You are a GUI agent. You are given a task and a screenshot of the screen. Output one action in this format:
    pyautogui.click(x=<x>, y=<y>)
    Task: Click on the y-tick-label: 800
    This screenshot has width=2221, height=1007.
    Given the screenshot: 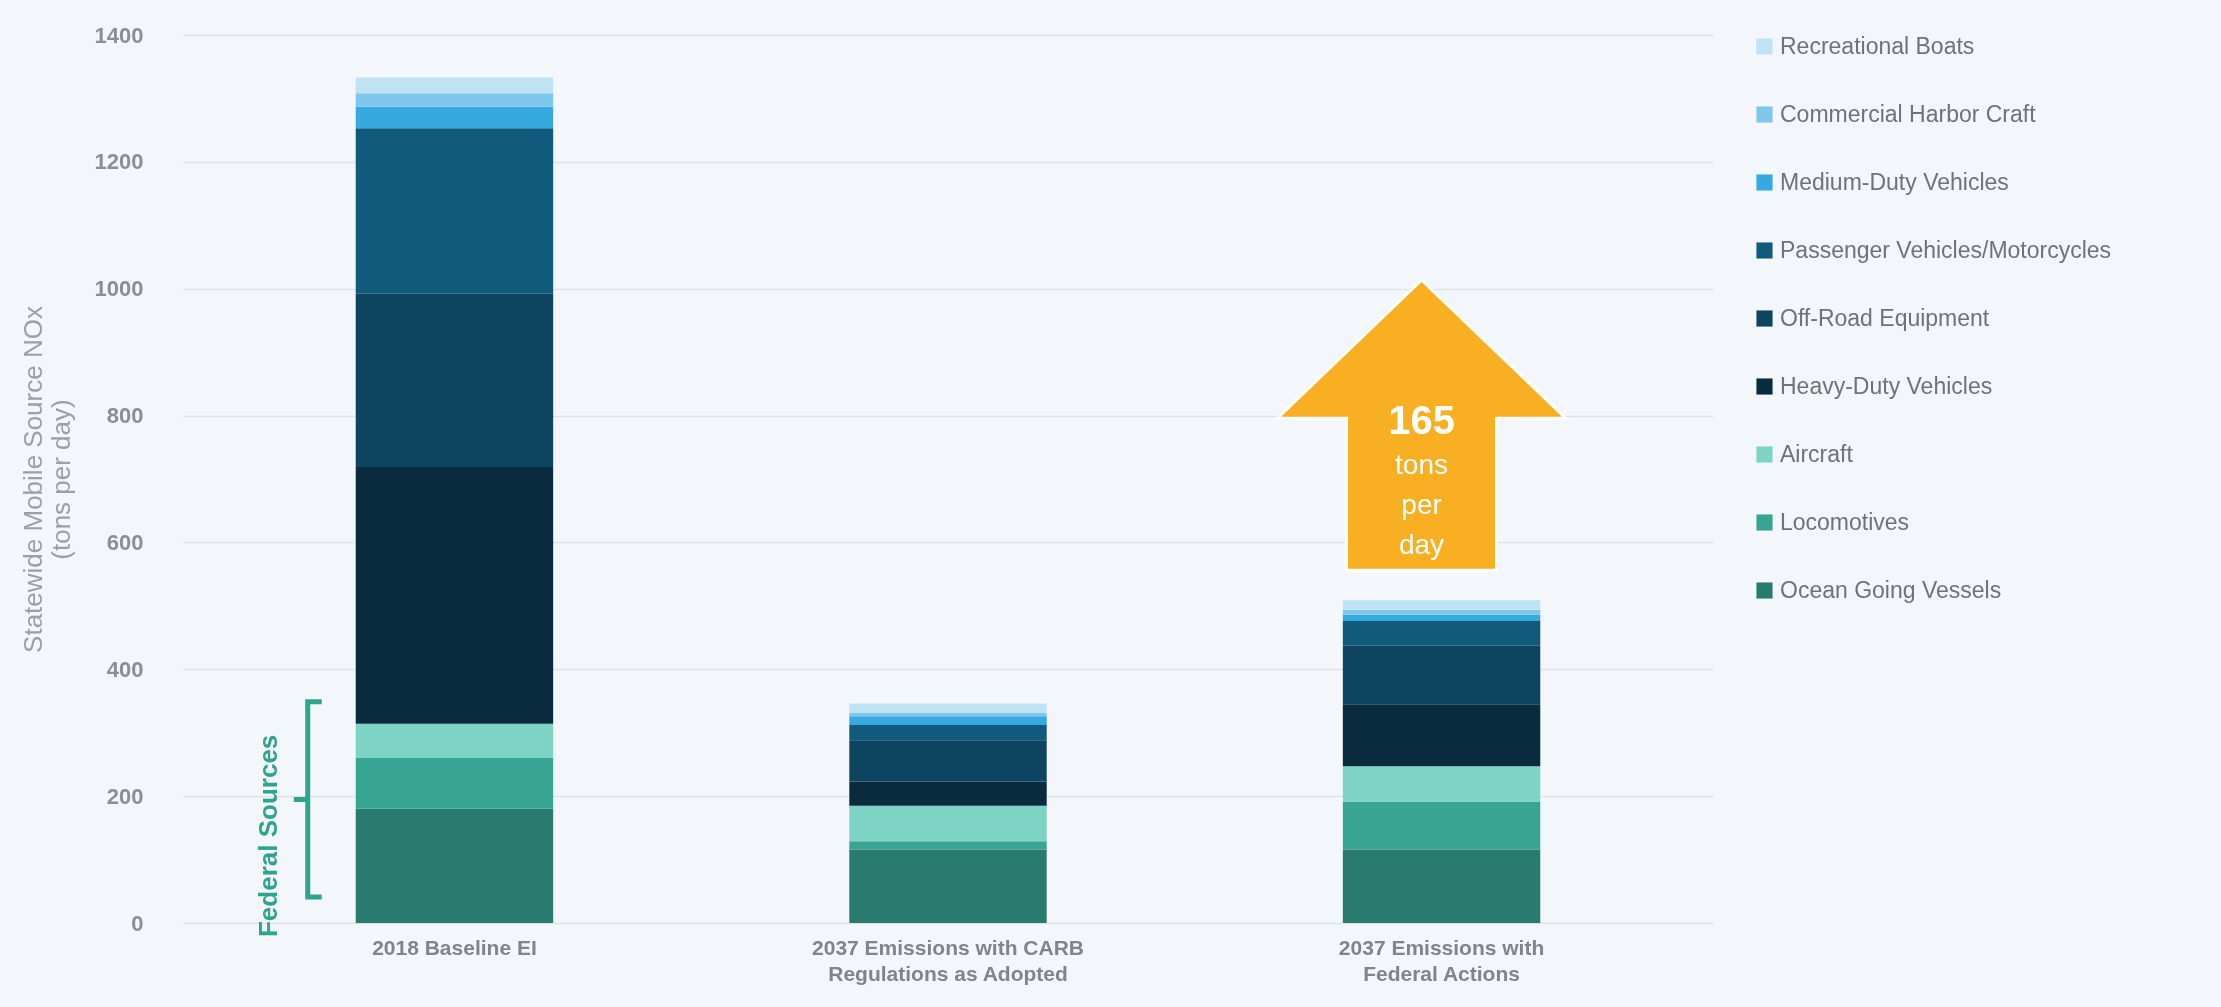 What is the action you would take?
    pyautogui.click(x=125, y=416)
    